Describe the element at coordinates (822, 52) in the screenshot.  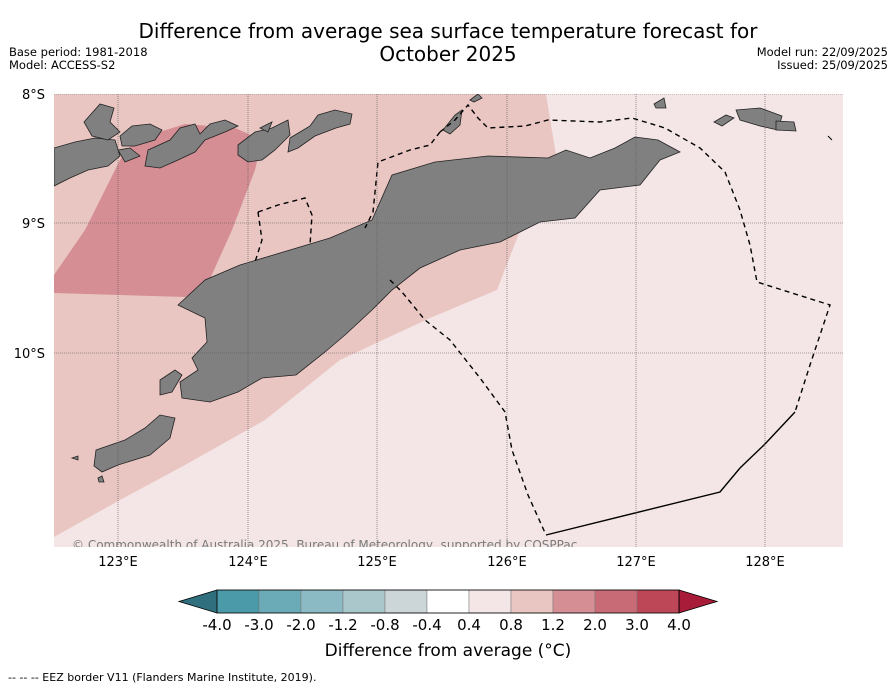
I see `model-run: Model run: 22/09/2025` at that location.